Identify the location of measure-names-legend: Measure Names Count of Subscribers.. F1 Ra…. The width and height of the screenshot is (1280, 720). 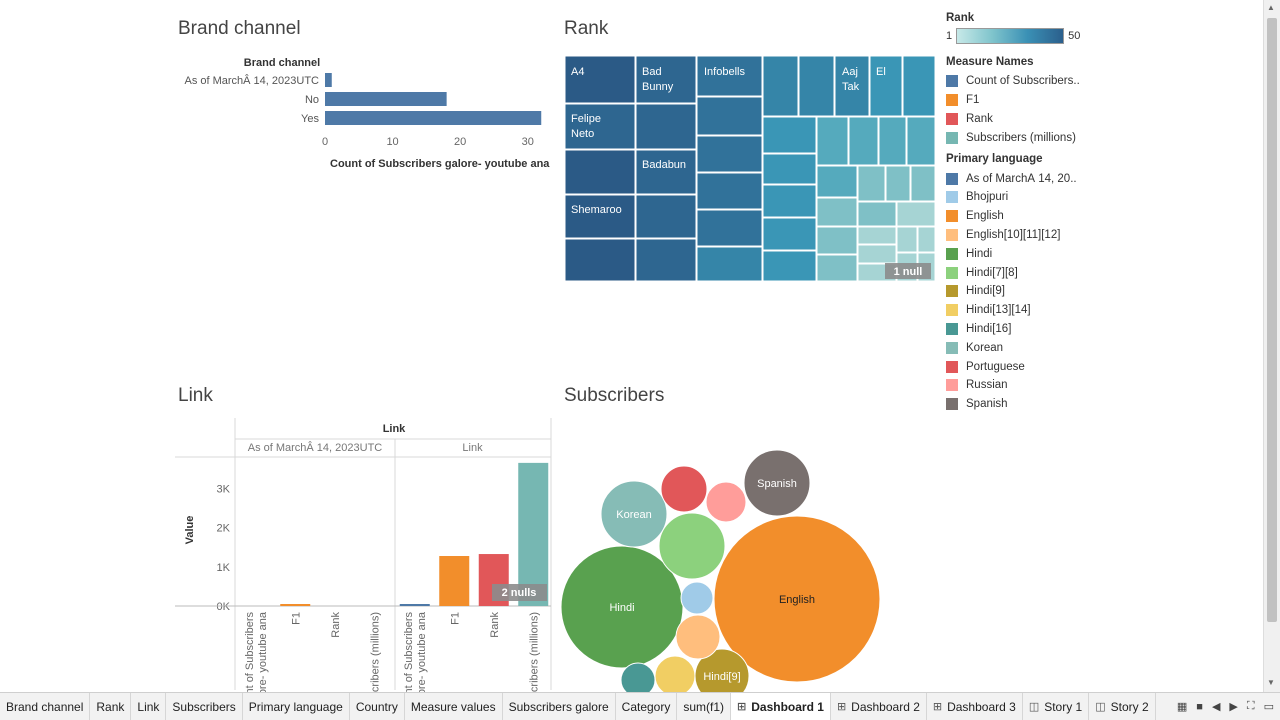
(1031, 101).